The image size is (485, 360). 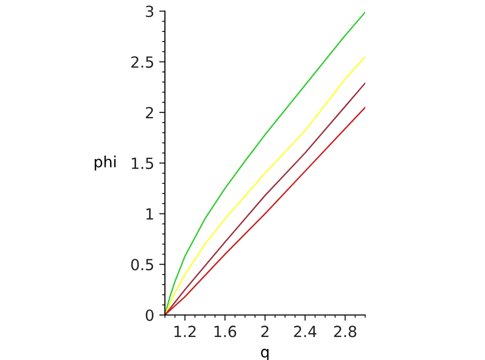 I want to click on y-tick-label: 0, so click(x=150, y=315).